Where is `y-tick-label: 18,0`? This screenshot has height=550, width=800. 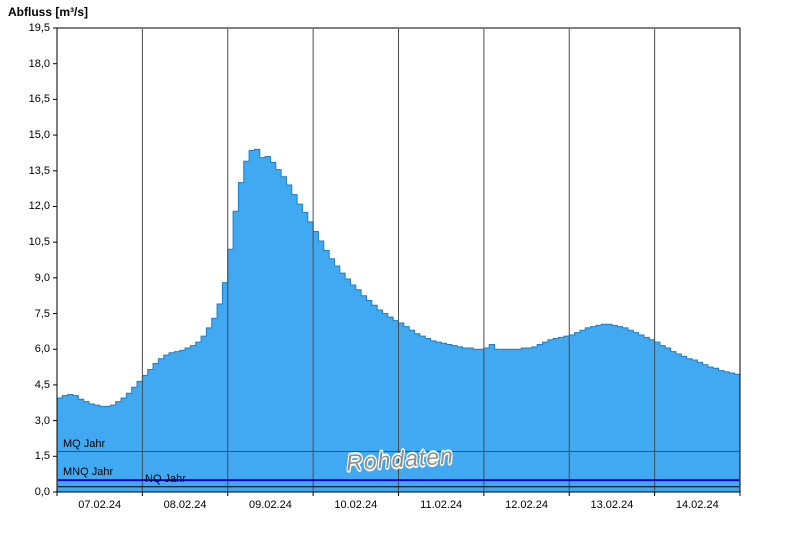
y-tick-label: 18,0 is located at coordinates (39, 63).